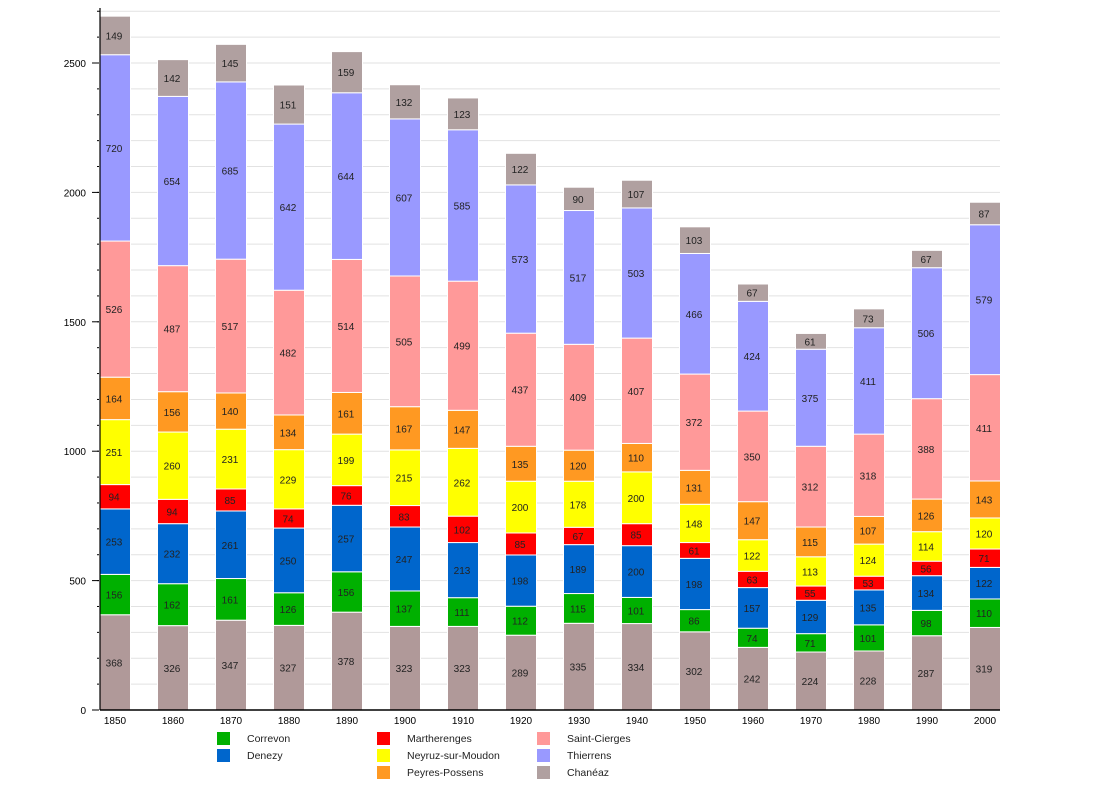 The width and height of the screenshot is (1100, 800). What do you see at coordinates (288, 561) in the screenshot?
I see `data-label: 250` at bounding box center [288, 561].